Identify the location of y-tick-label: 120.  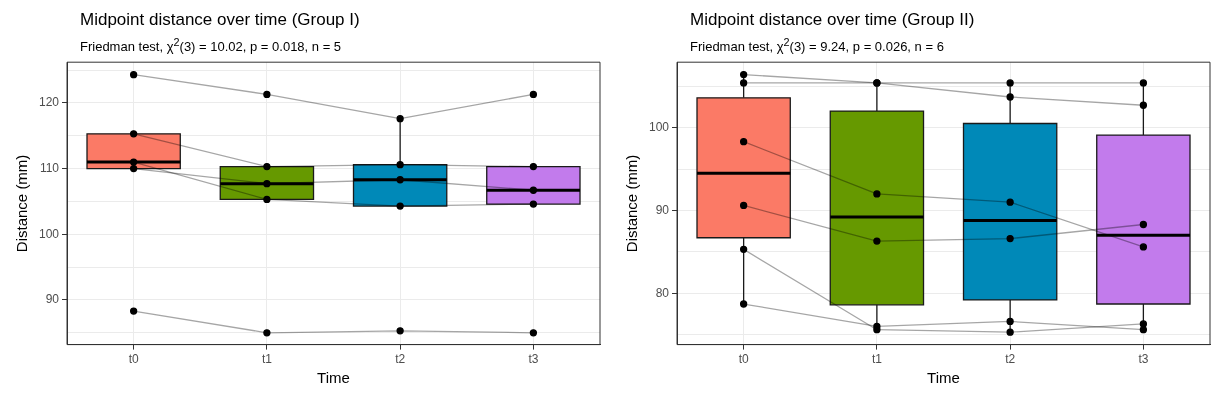
(49, 102).